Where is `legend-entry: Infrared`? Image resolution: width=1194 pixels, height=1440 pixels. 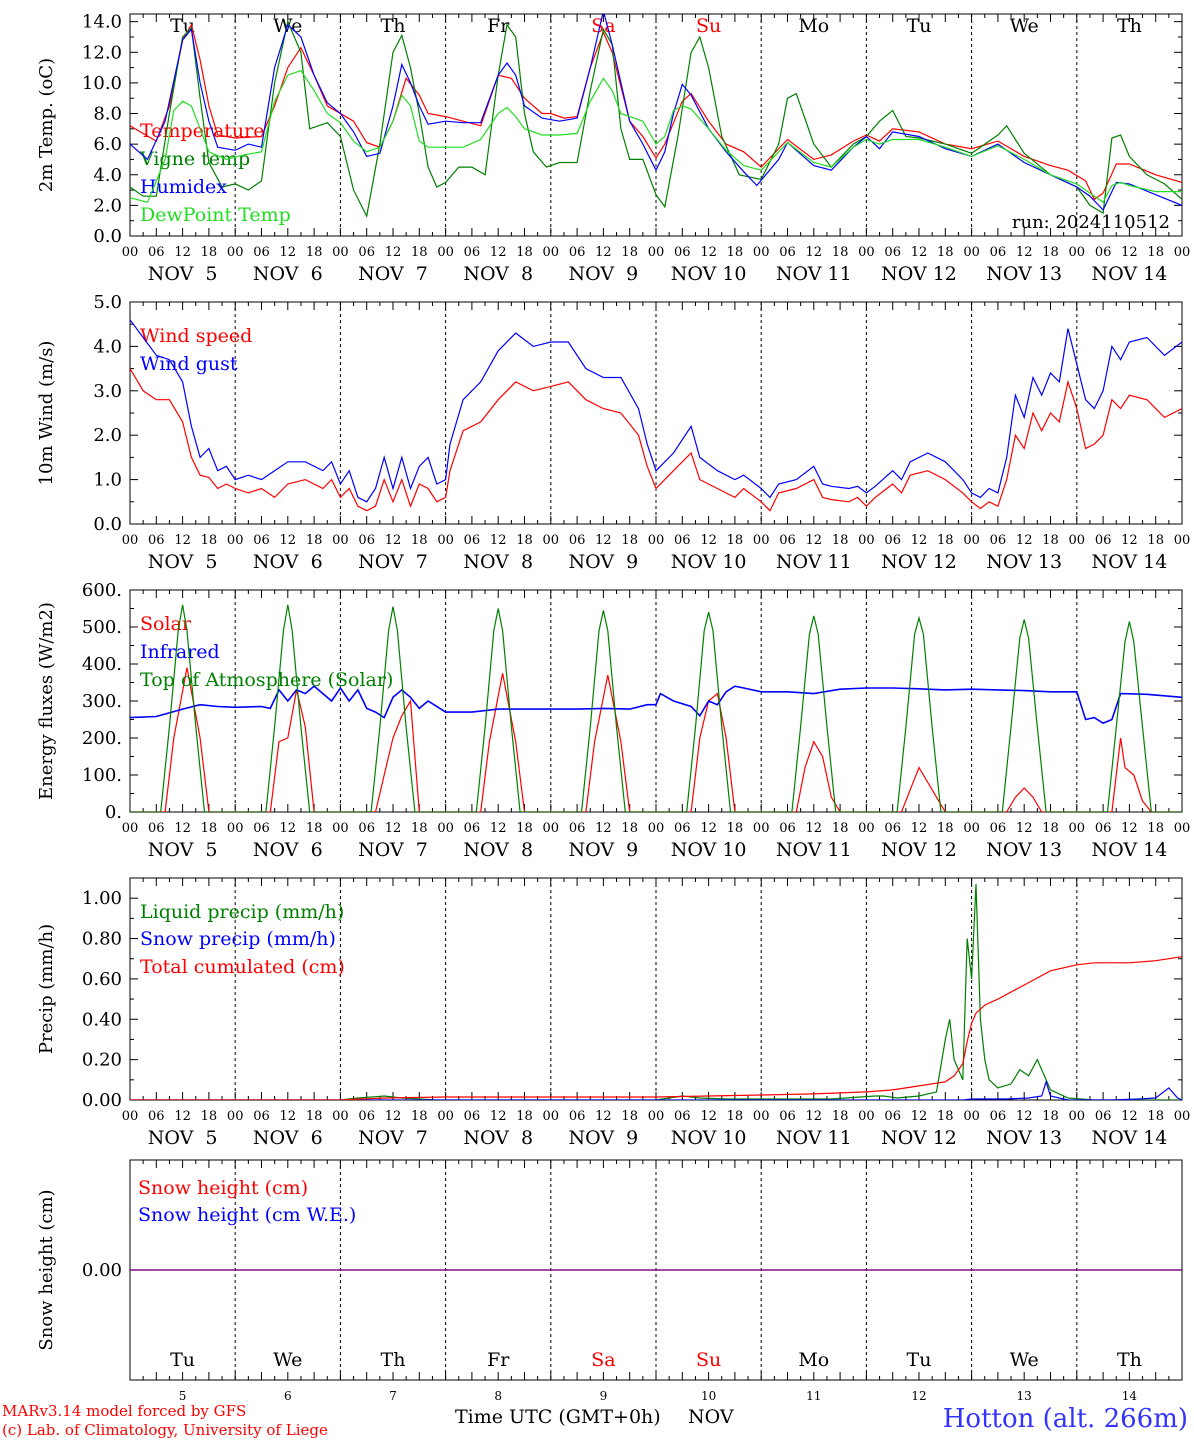 legend-entry: Infrared is located at coordinates (180, 652).